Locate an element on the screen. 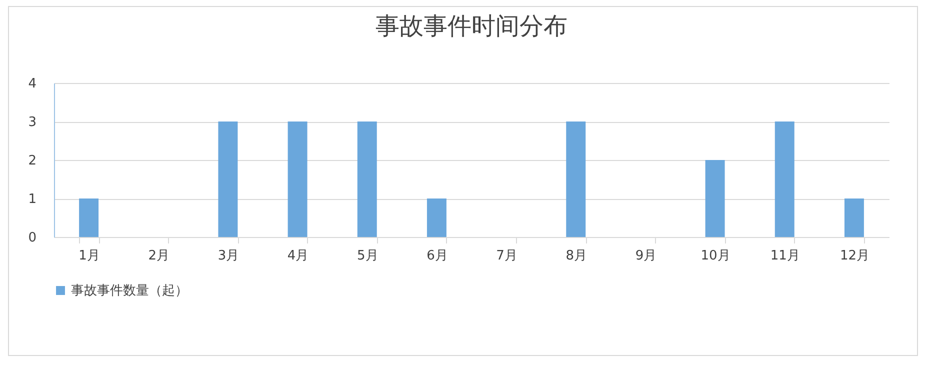 This screenshot has width=928, height=368. x-tick-label: 12月 is located at coordinates (855, 256).